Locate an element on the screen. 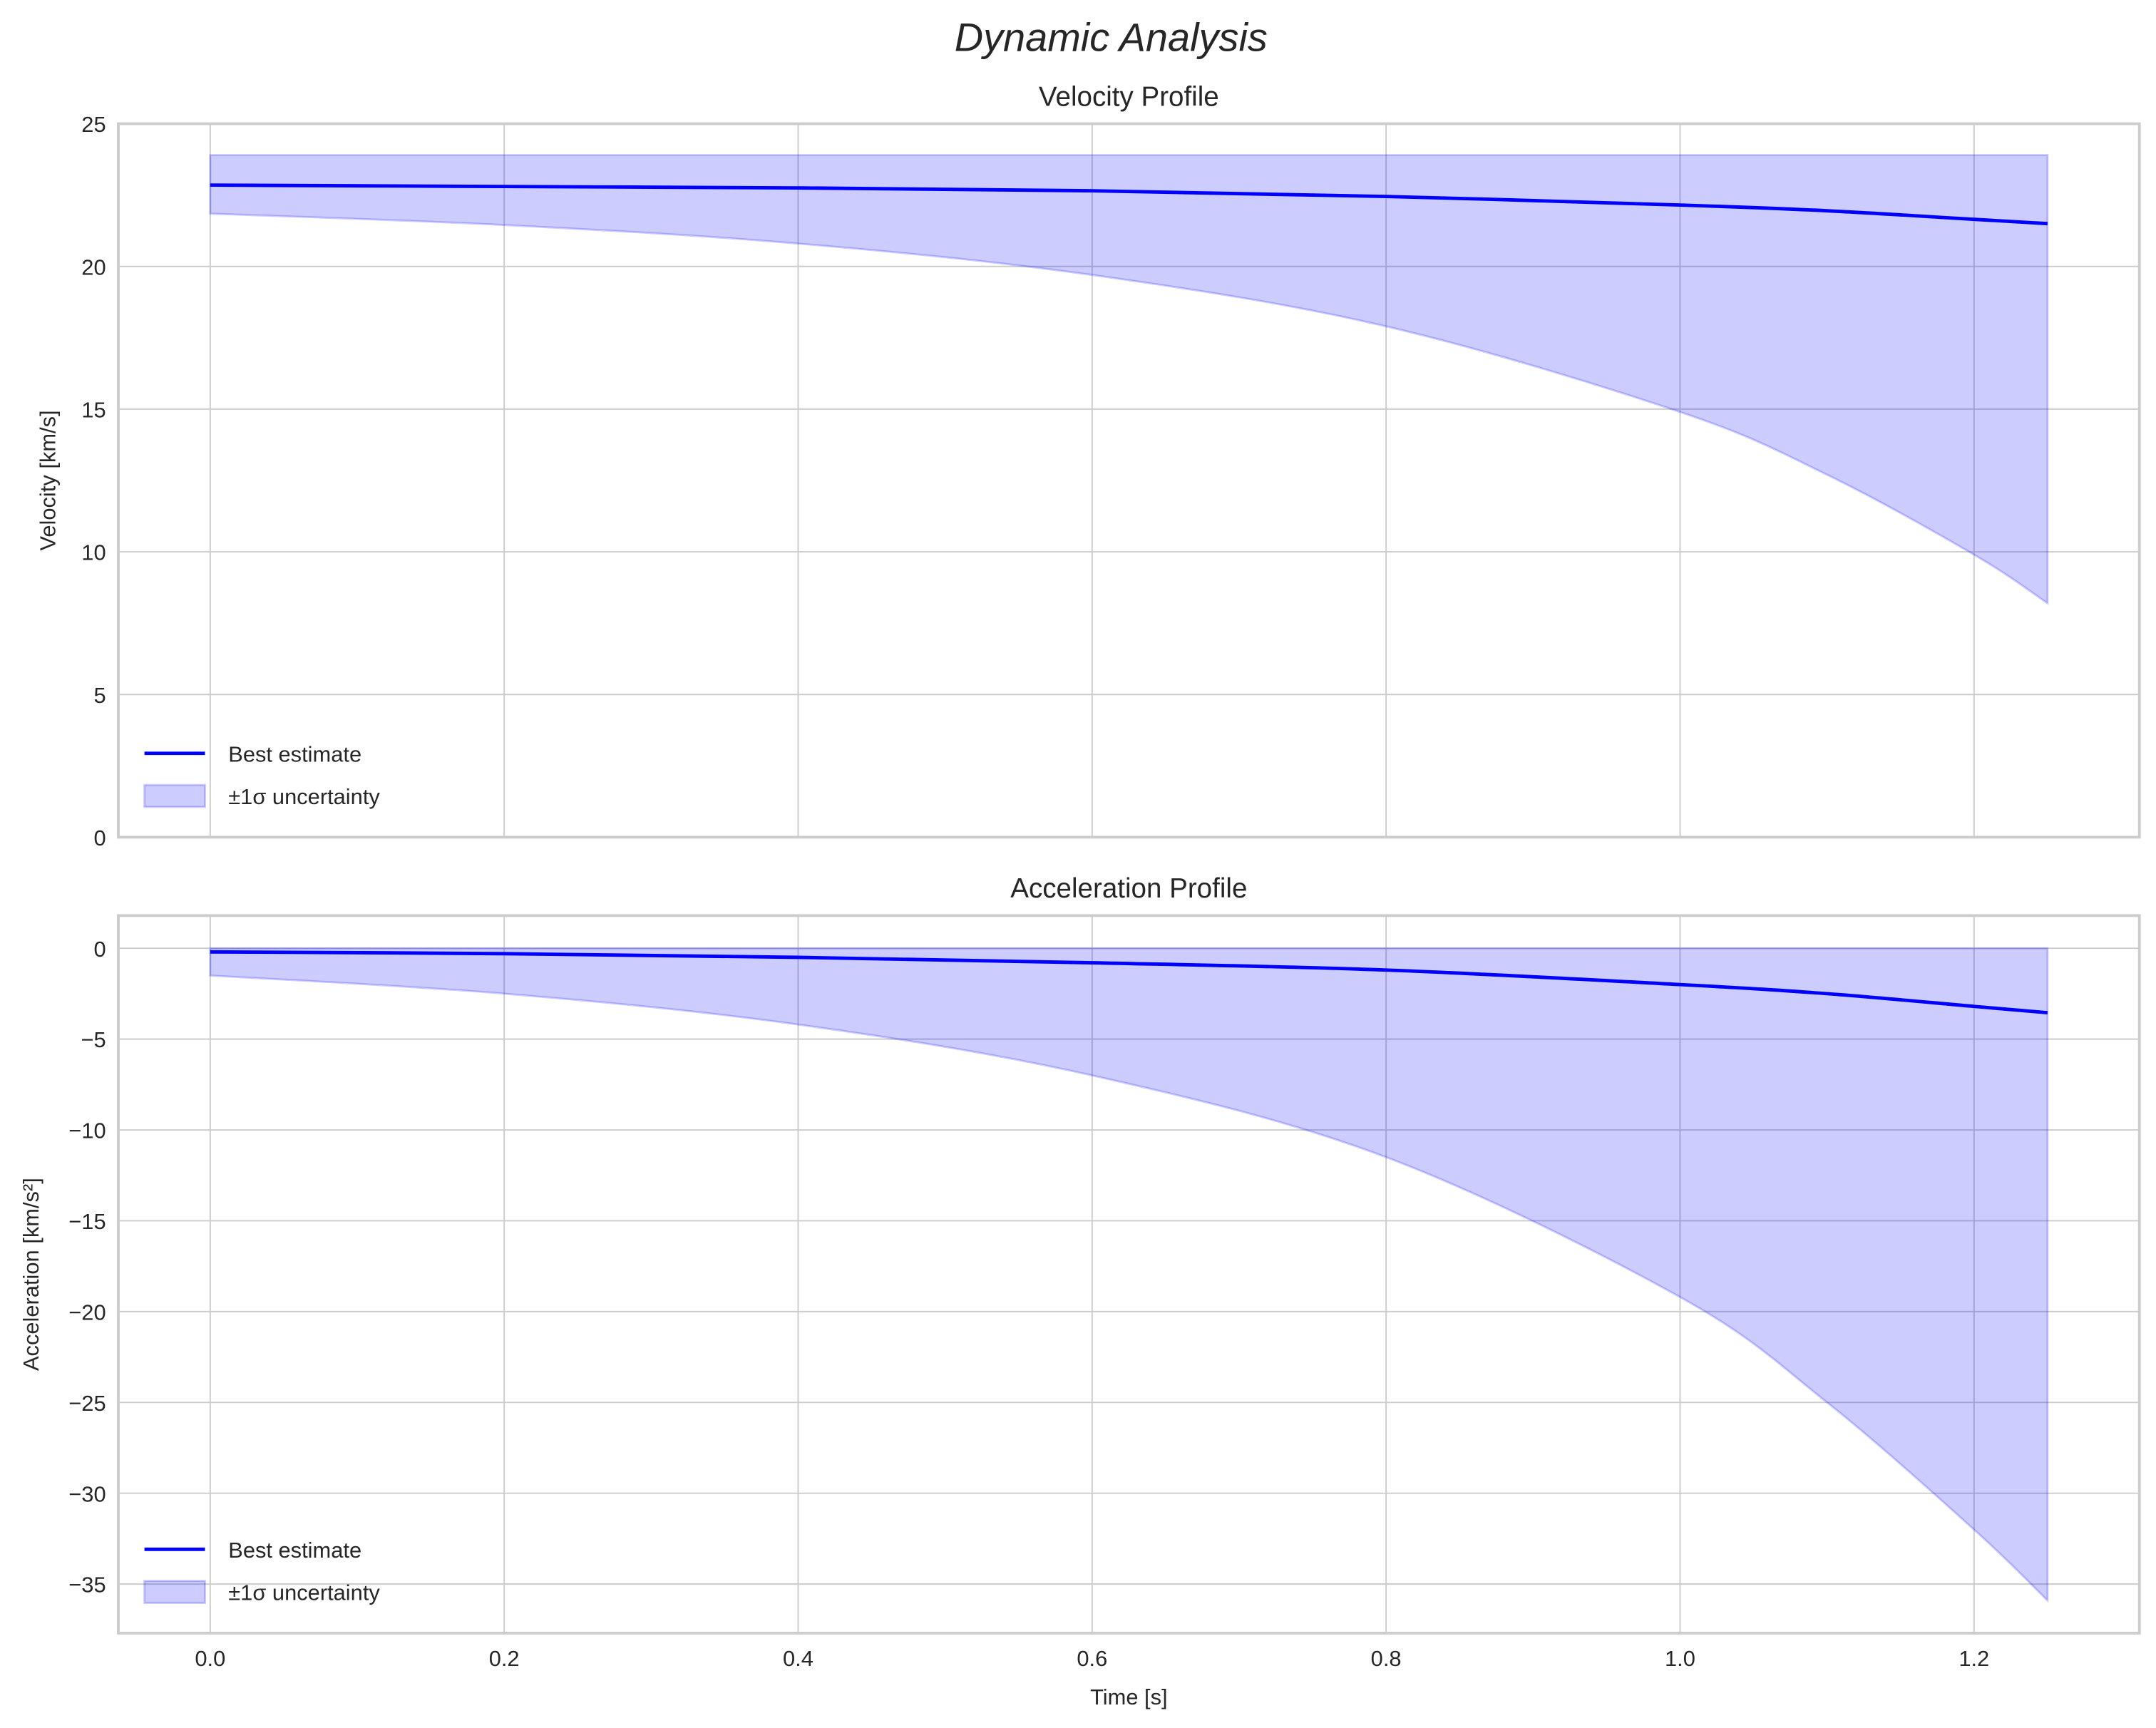 Image resolution: width=2156 pixels, height=1728 pixels. x-axis-label: Time [s] is located at coordinates (1129, 1697).